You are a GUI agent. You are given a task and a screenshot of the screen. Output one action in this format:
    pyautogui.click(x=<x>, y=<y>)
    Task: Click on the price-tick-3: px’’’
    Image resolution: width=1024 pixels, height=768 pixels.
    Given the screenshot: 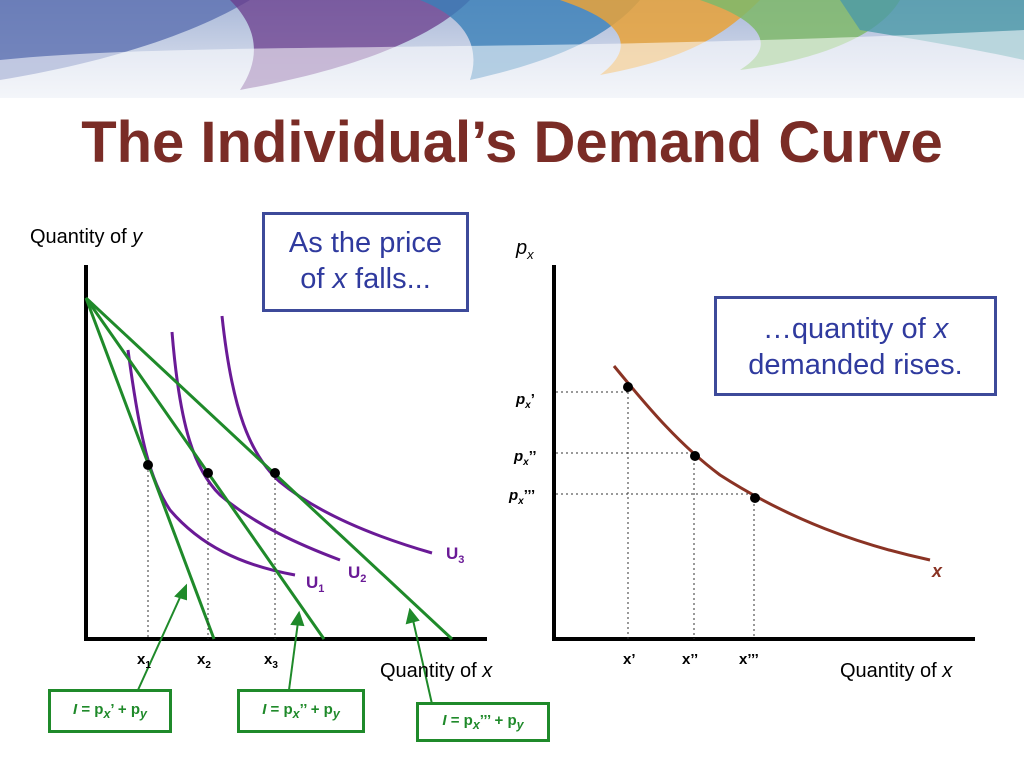 What is the action you would take?
    pyautogui.click(x=521, y=497)
    